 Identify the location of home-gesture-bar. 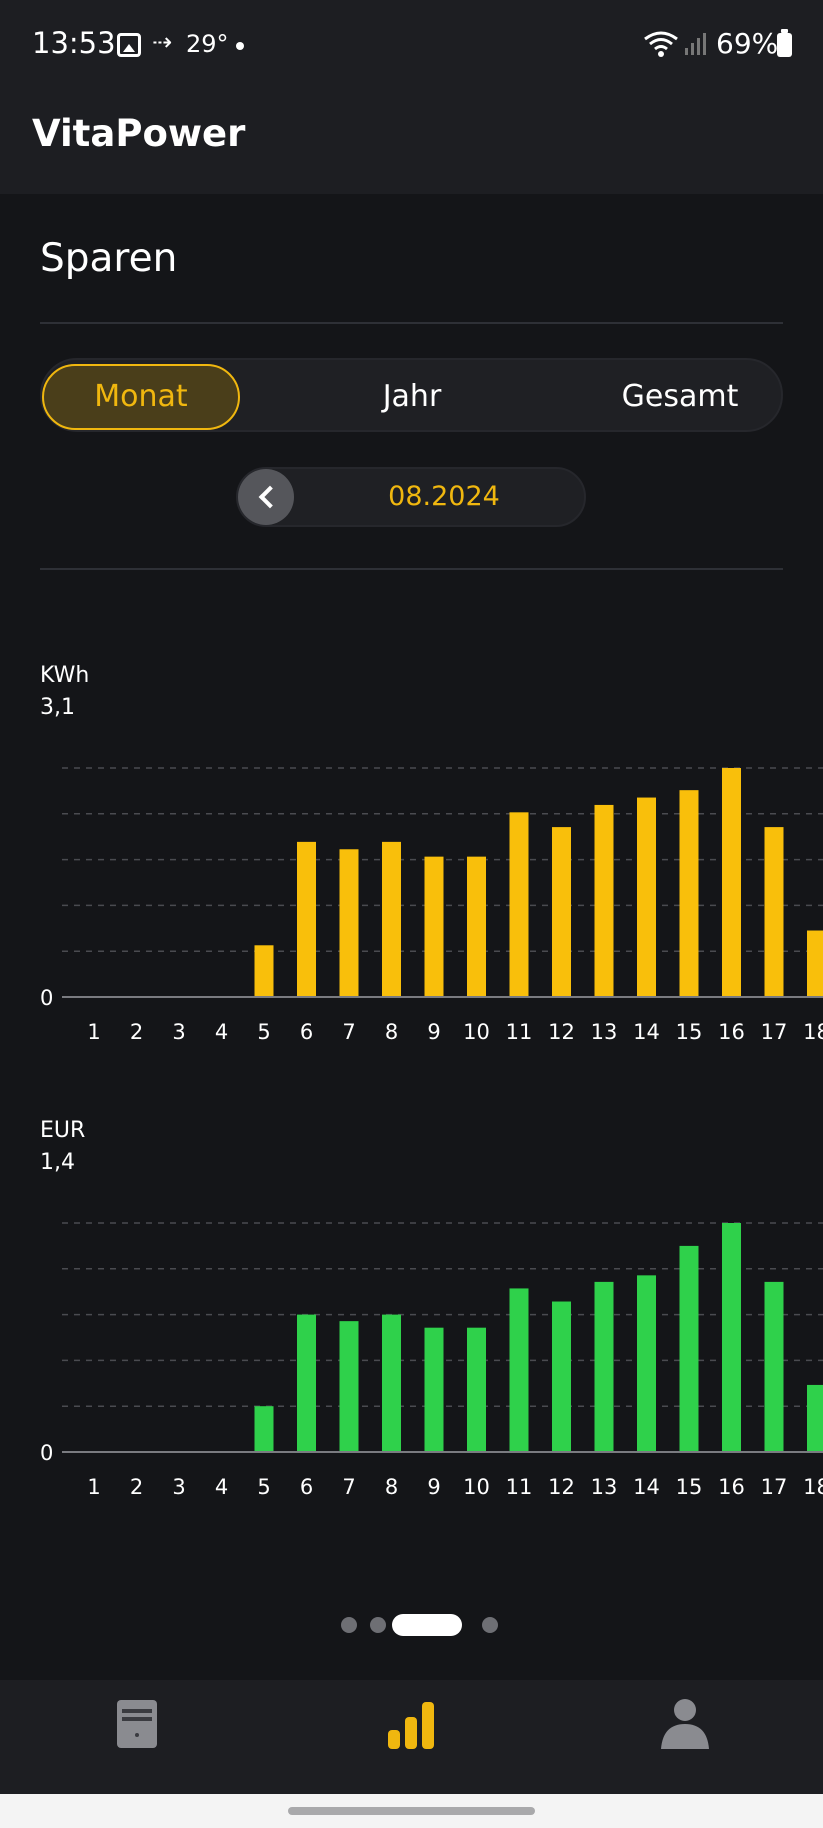
(411, 1811).